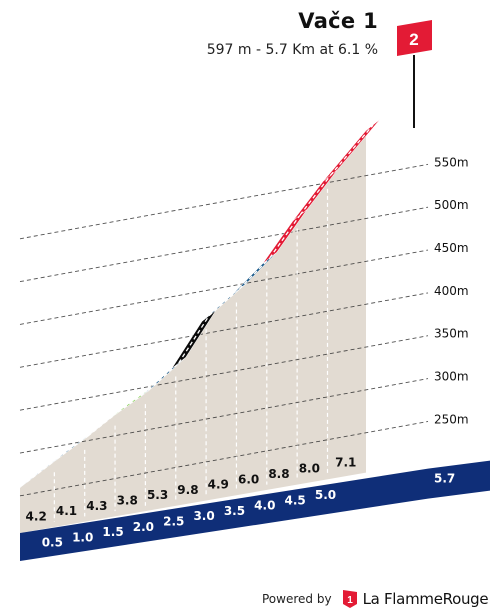  Describe the element at coordinates (451, 205) in the screenshot. I see `elevation-tick-label: 500m` at that location.